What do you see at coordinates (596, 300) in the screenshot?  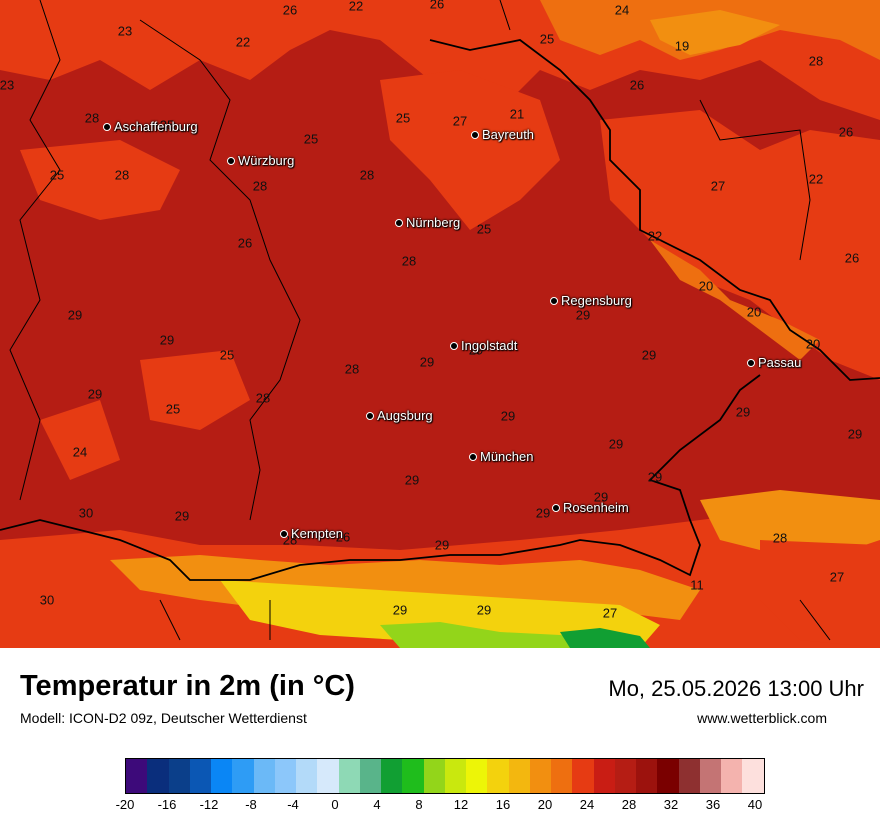 I see `city-name: Regensburg` at bounding box center [596, 300].